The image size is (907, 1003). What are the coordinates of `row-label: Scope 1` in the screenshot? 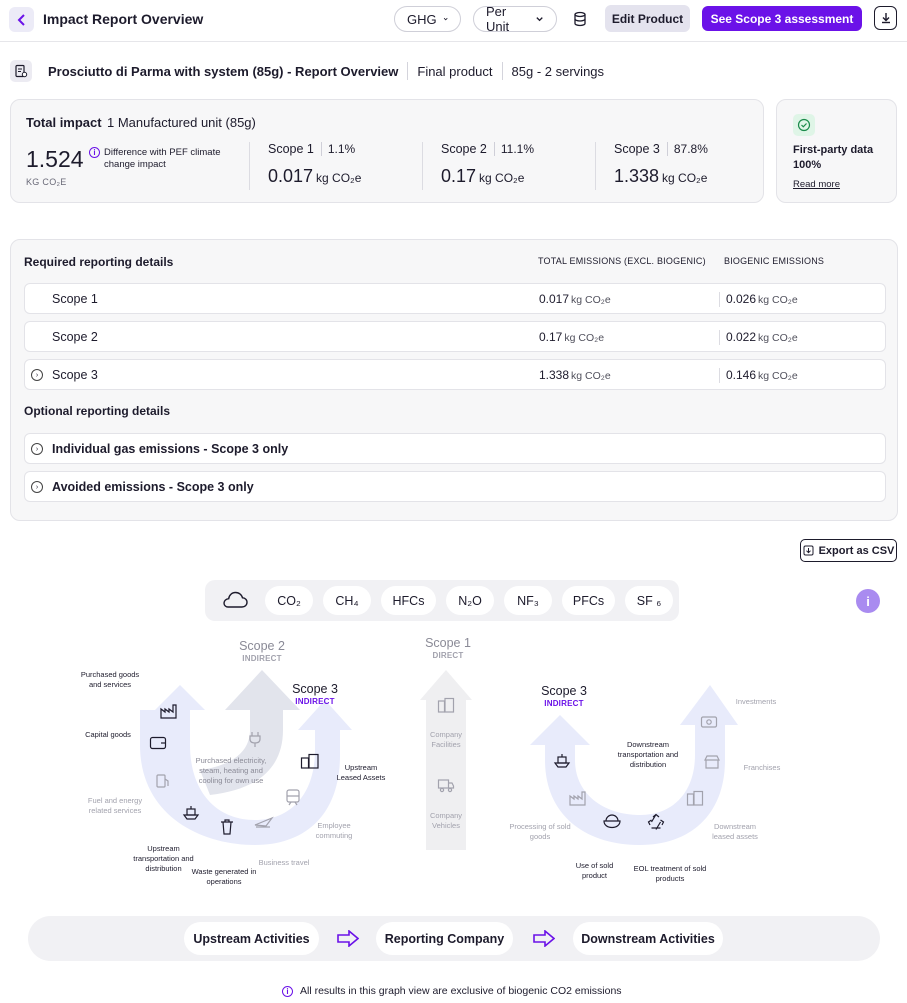 It's located at (75, 299).